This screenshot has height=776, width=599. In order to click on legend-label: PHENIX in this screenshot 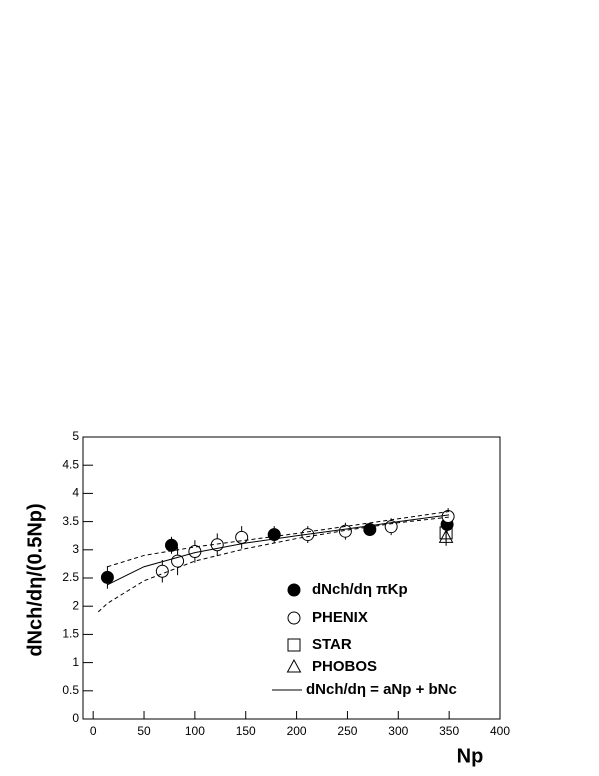, I will do `click(340, 617)`.